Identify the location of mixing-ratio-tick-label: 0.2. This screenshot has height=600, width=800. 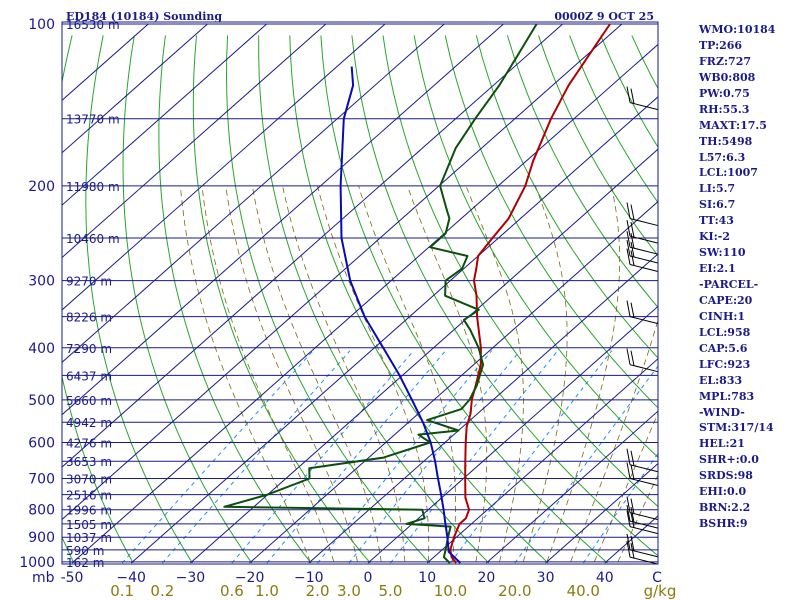
(162, 591).